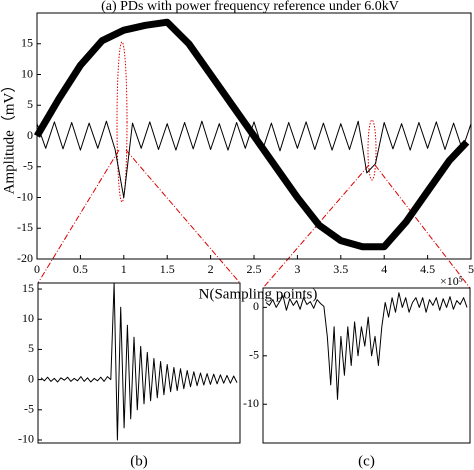 This screenshot has width=474, height=470. What do you see at coordinates (139, 461) in the screenshot?
I see `panel-label: (b)` at bounding box center [139, 461].